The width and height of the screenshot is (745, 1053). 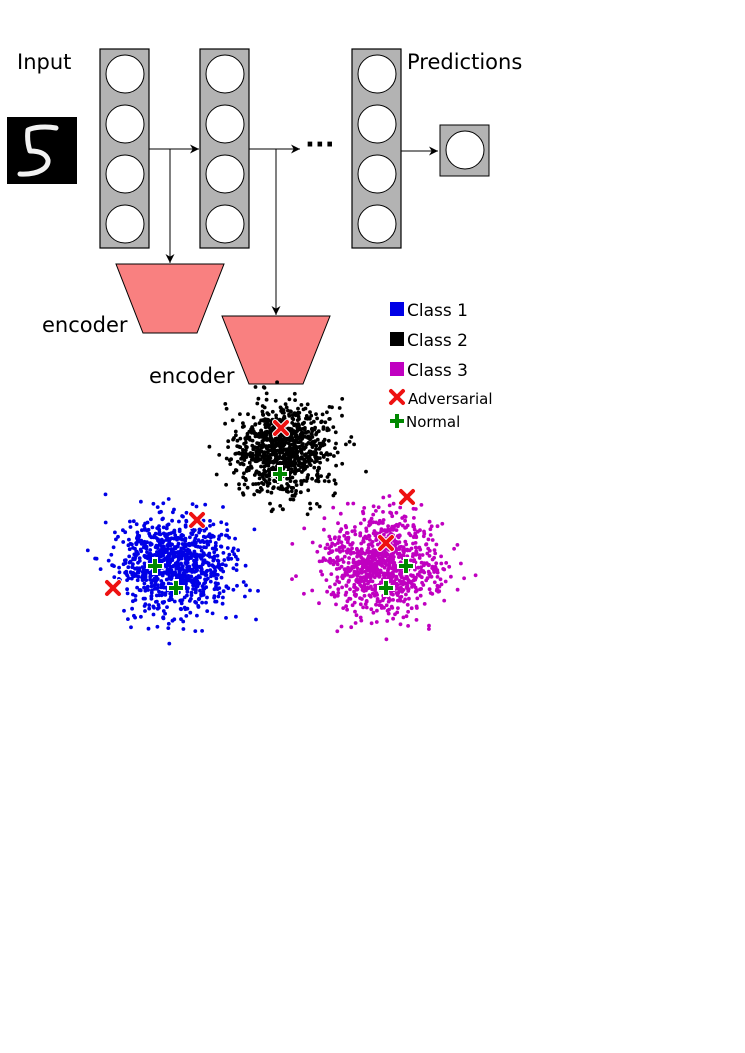 What do you see at coordinates (170, 298) in the screenshot?
I see `encoder-1-shape` at bounding box center [170, 298].